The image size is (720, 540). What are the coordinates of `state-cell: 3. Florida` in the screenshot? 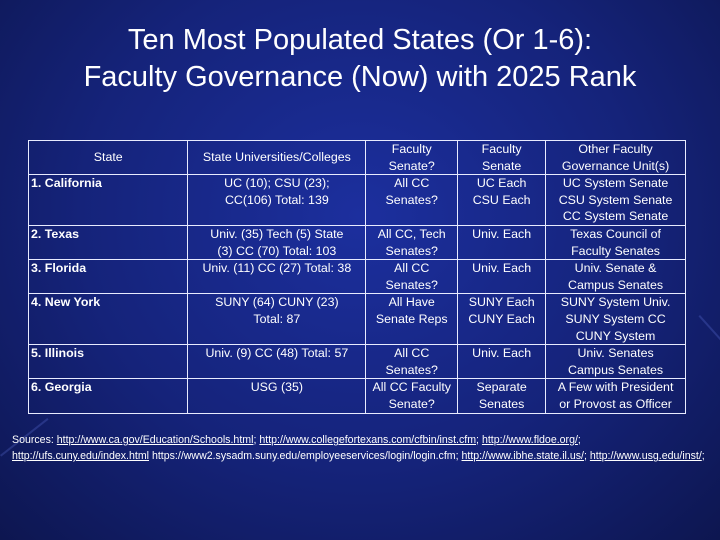 It's located at (108, 277).